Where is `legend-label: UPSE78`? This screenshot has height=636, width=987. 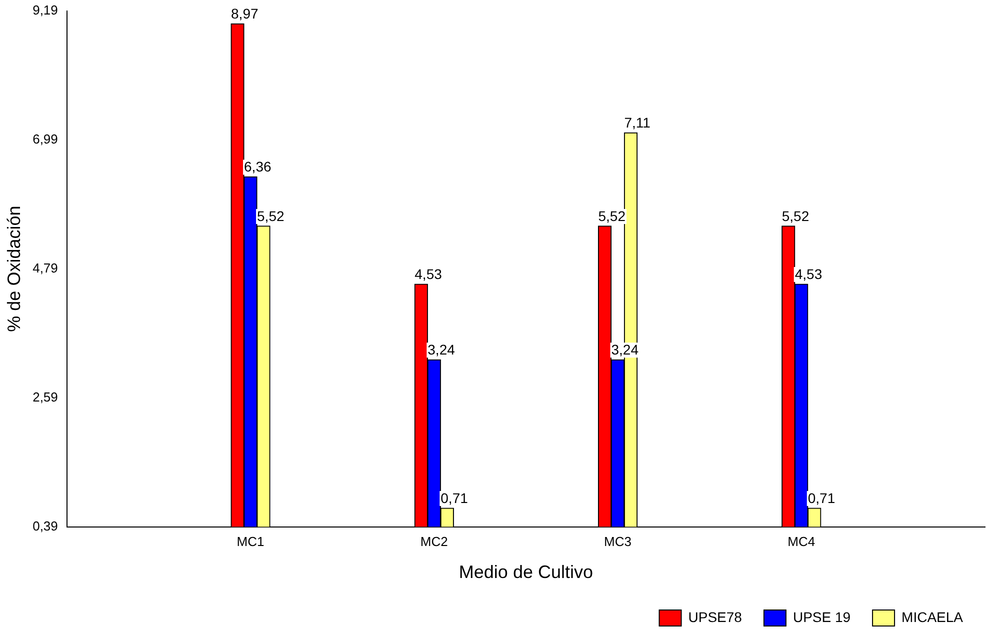 legend-label: UPSE78 is located at coordinates (715, 616).